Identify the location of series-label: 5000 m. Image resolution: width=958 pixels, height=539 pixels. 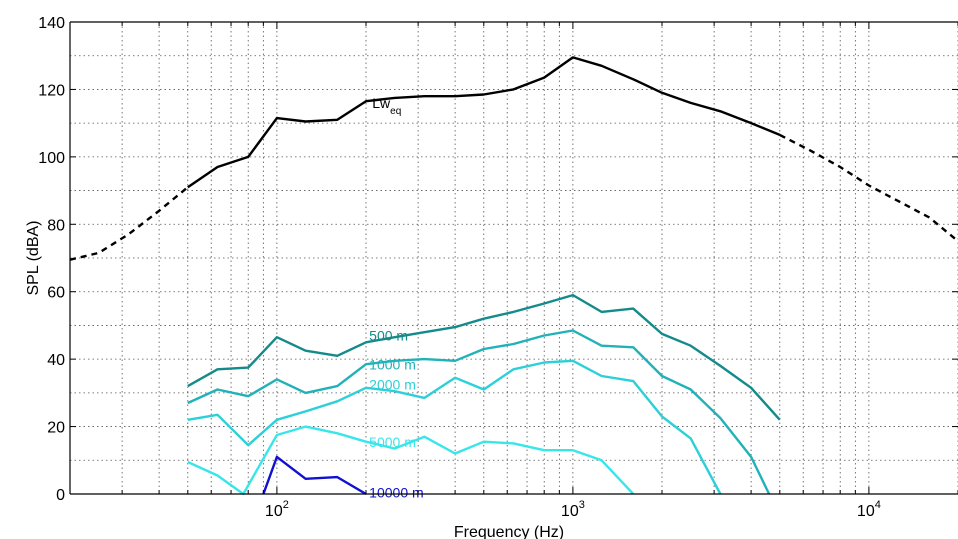
(392, 442).